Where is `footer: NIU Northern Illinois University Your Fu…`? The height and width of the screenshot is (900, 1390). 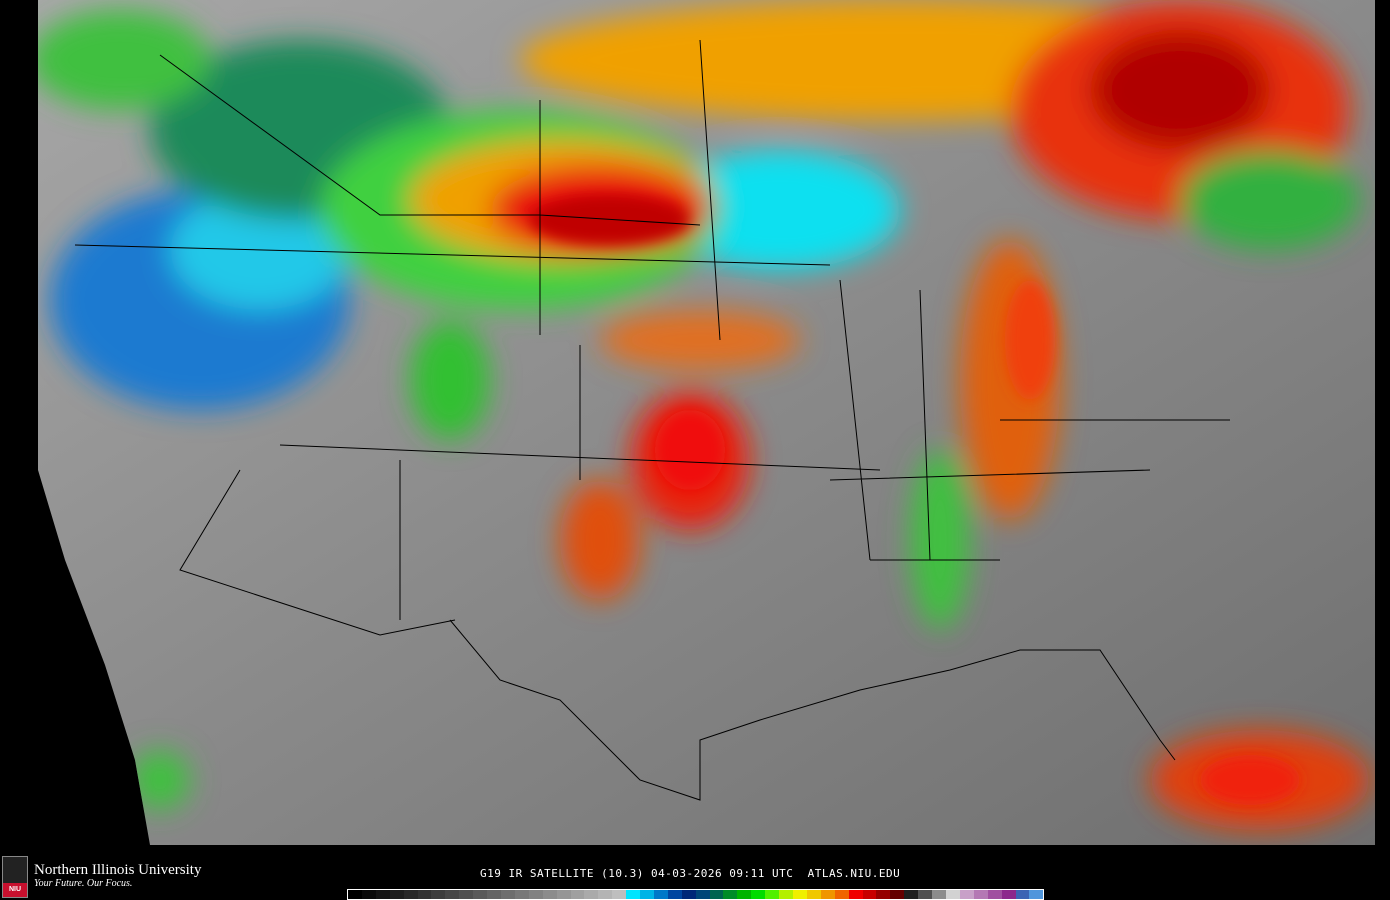 footer: NIU Northern Illinois University Your Fu… is located at coordinates (695, 874).